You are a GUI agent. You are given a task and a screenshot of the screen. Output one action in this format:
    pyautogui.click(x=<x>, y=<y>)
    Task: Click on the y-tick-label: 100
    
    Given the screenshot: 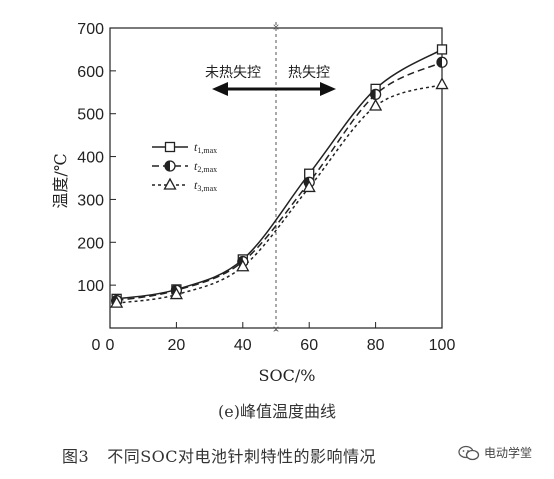 What is the action you would take?
    pyautogui.click(x=90, y=286)
    